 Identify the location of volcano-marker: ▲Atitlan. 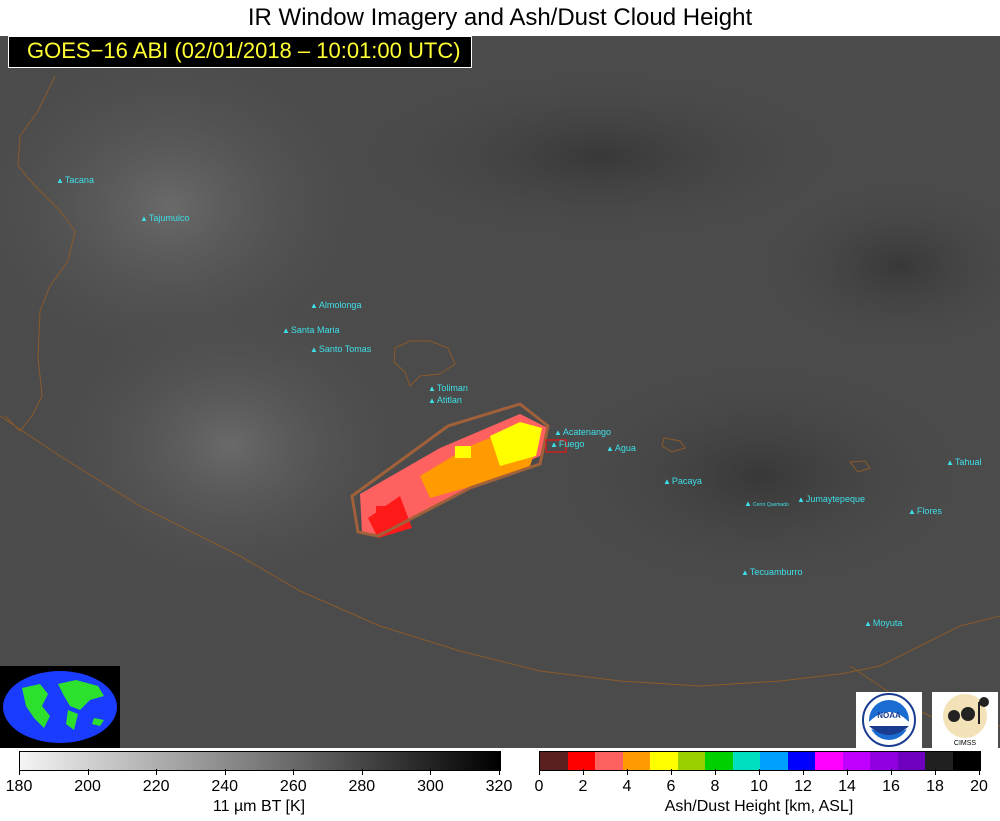
(445, 400).